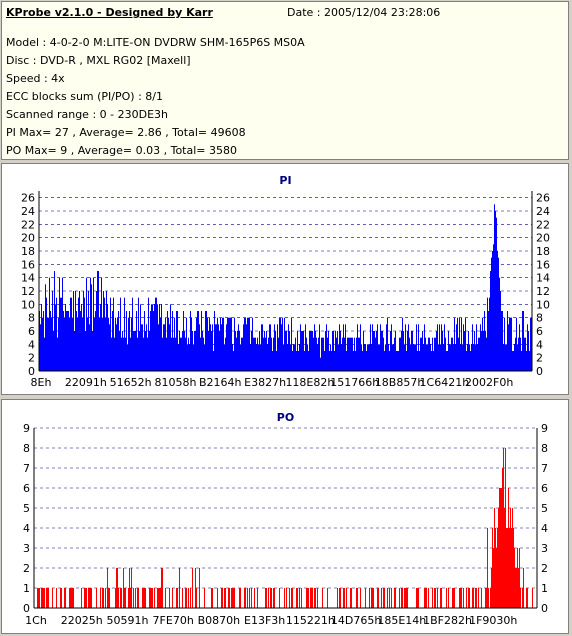 The width and height of the screenshot is (572, 636). What do you see at coordinates (543, 211) in the screenshot?
I see `chart0-ytick-right: 24` at bounding box center [543, 211].